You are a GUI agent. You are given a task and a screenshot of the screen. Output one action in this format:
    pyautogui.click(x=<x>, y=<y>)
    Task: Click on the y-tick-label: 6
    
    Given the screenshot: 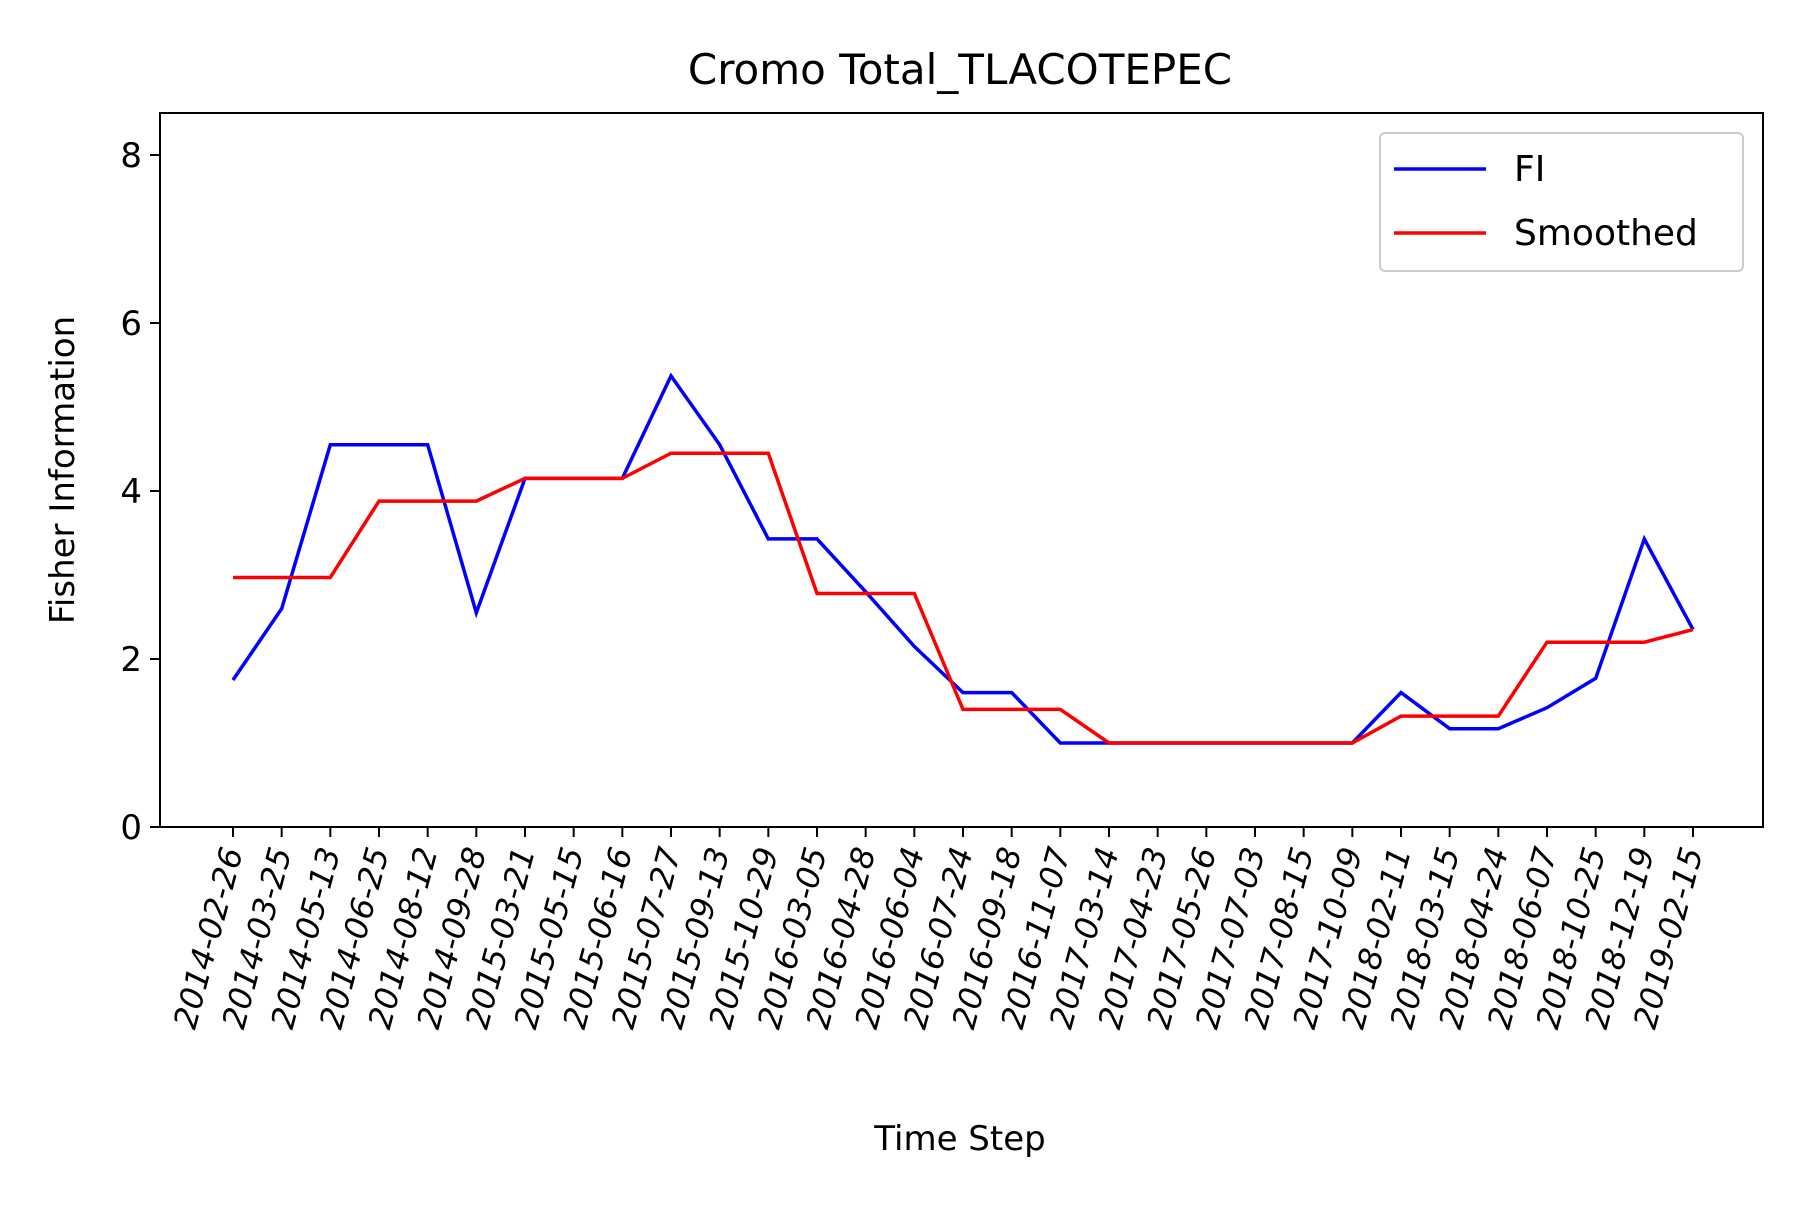 What is the action you would take?
    pyautogui.click(x=131, y=324)
    